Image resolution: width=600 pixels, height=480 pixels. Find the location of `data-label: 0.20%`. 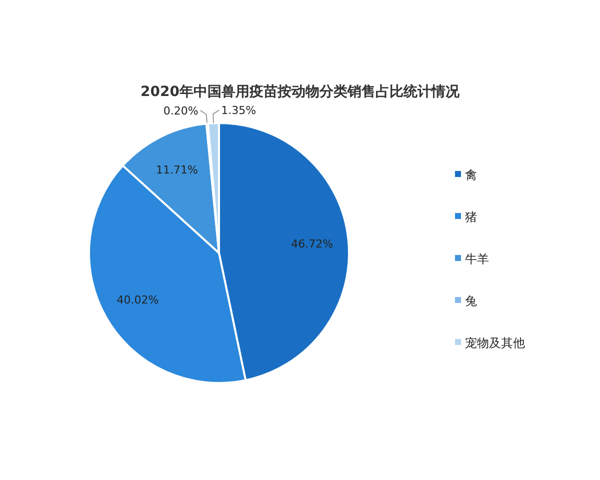

data-label: 0.20% is located at coordinates (180, 111).